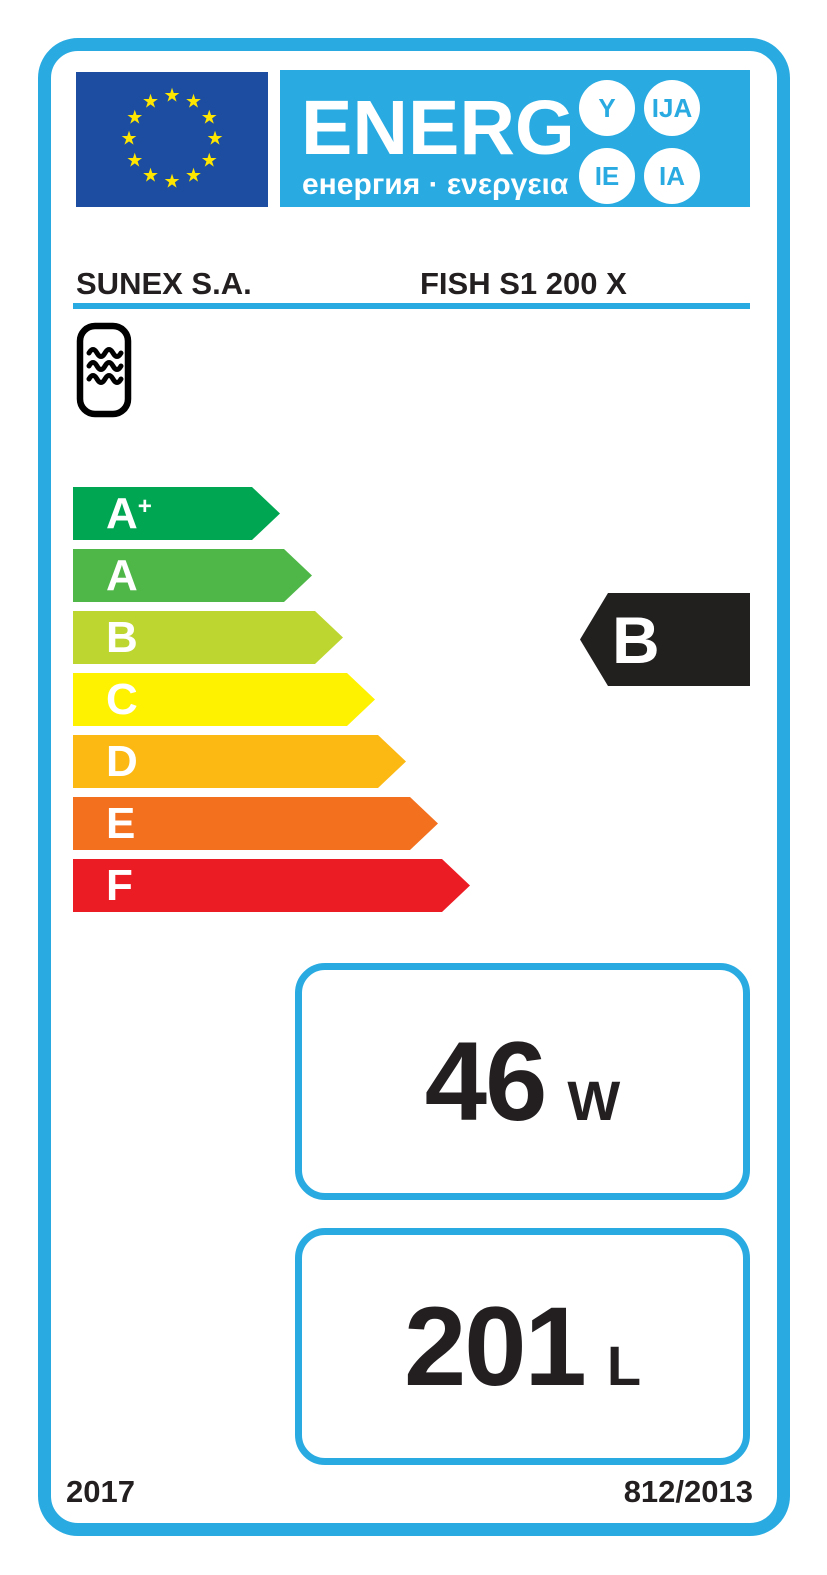  I want to click on storage-volume: 201 L, so click(522, 1346).